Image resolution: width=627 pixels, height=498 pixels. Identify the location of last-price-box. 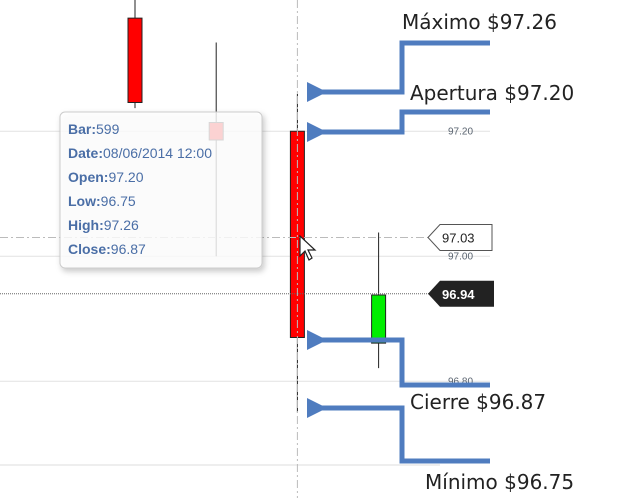
(461, 293).